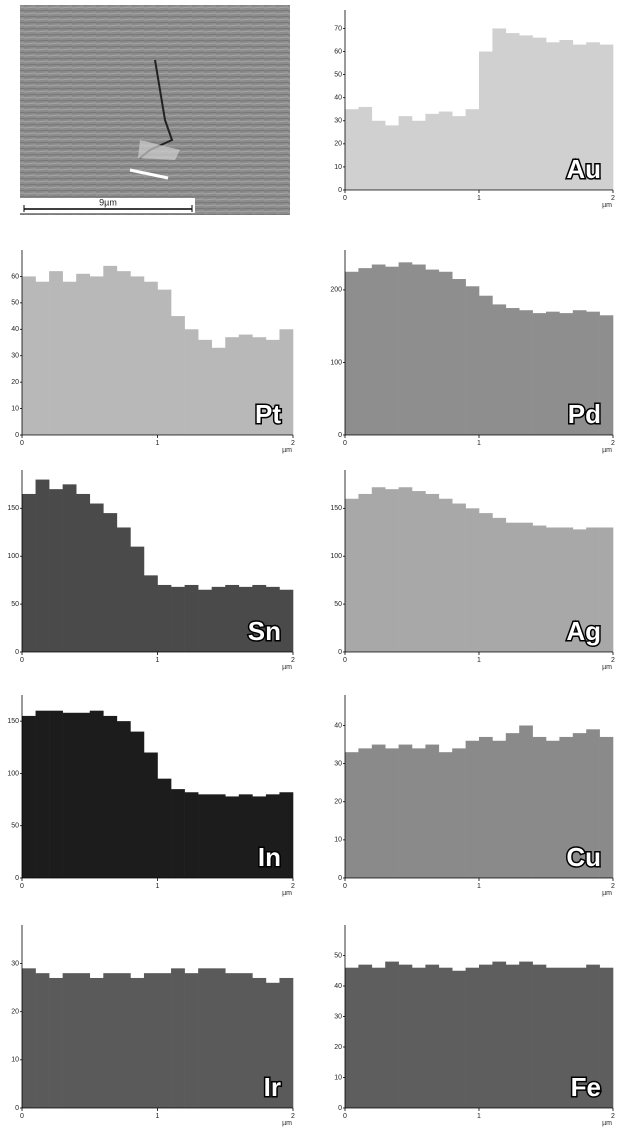 This screenshot has height=1128, width=620. I want to click on chart: 0 10 20 30 0 1 2µm Ir, so click(153, 1026).